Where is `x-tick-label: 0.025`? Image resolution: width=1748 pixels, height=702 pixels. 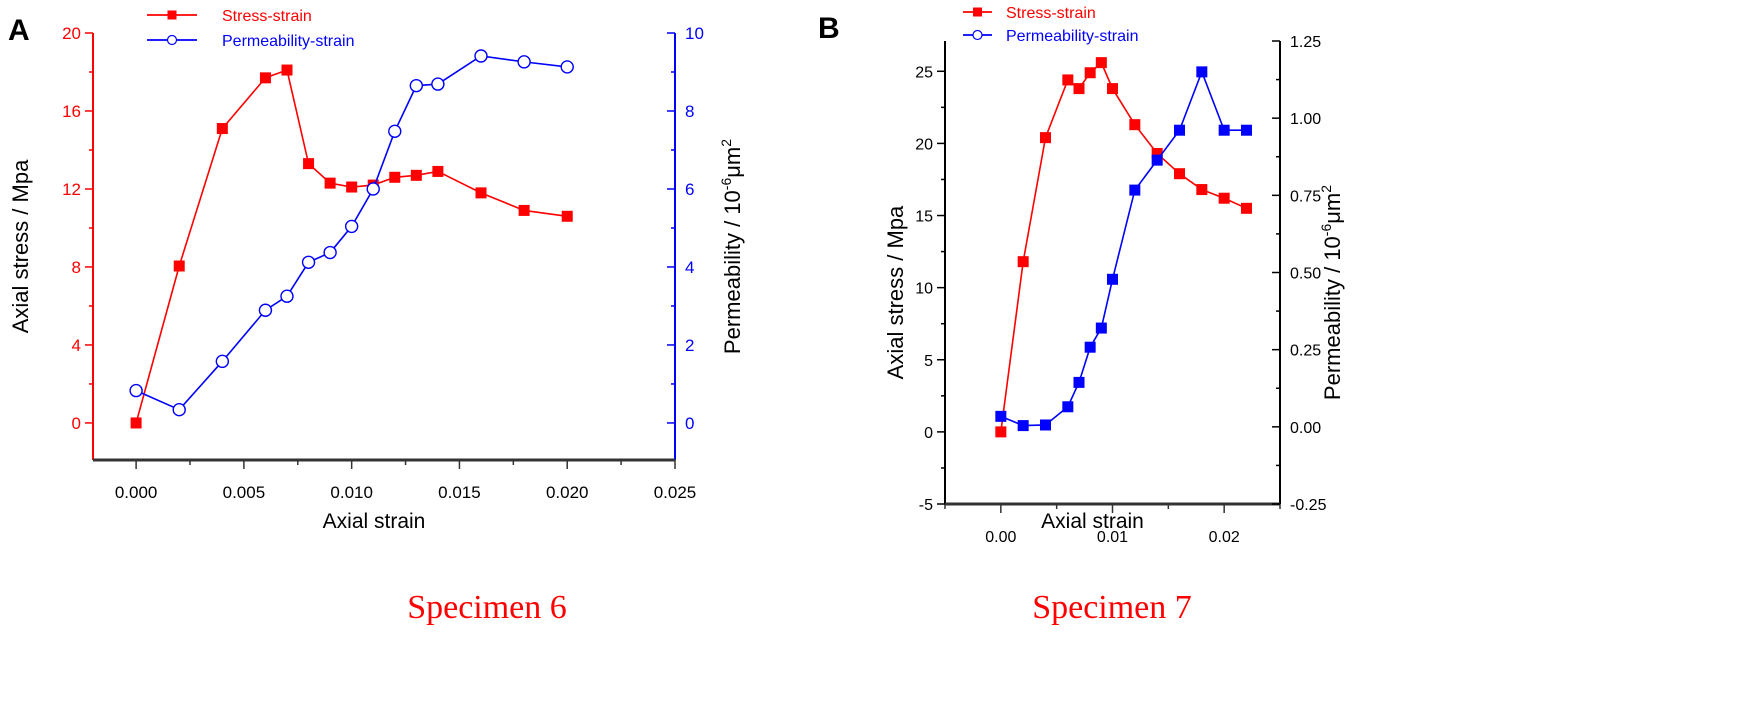 x-tick-label: 0.025 is located at coordinates (675, 492).